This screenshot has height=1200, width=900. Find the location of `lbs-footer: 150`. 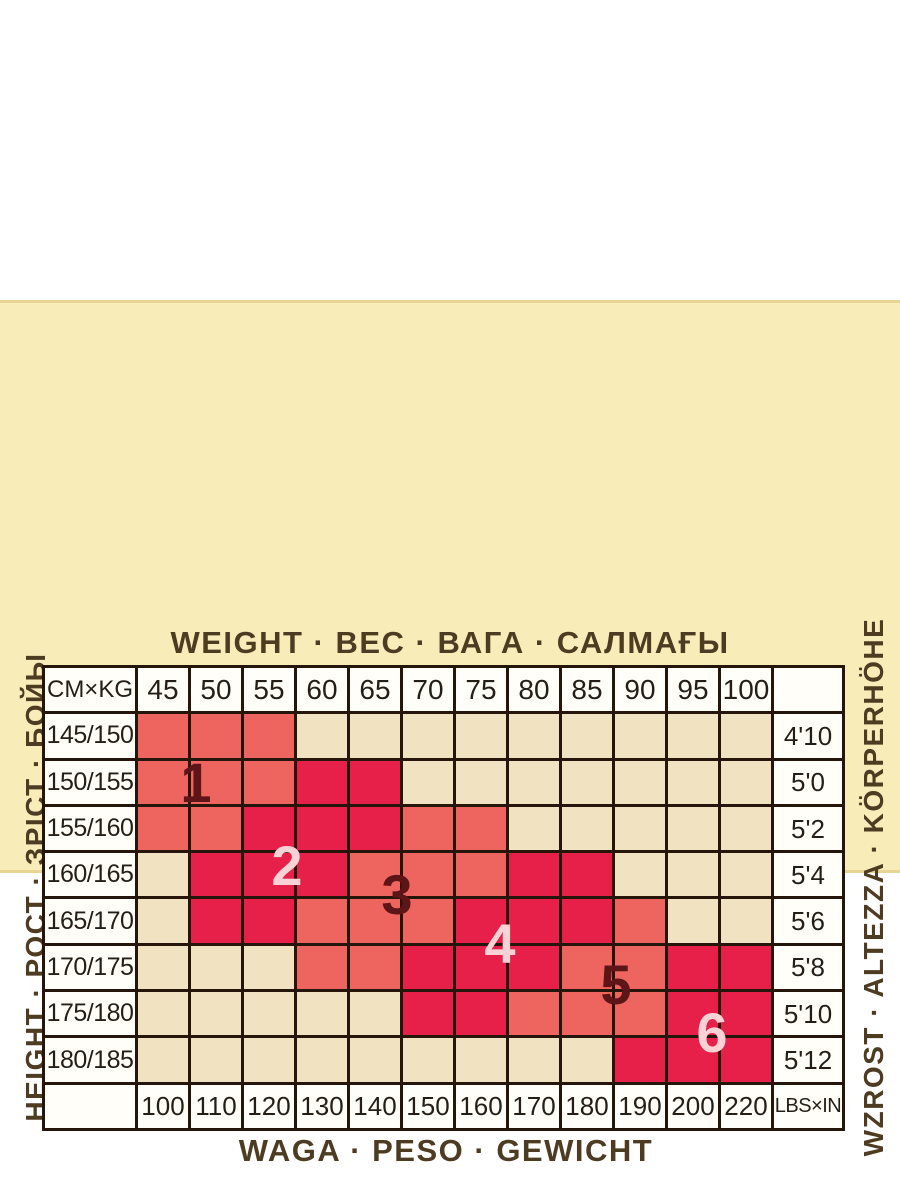

lbs-footer: 150 is located at coordinates (428, 1106).